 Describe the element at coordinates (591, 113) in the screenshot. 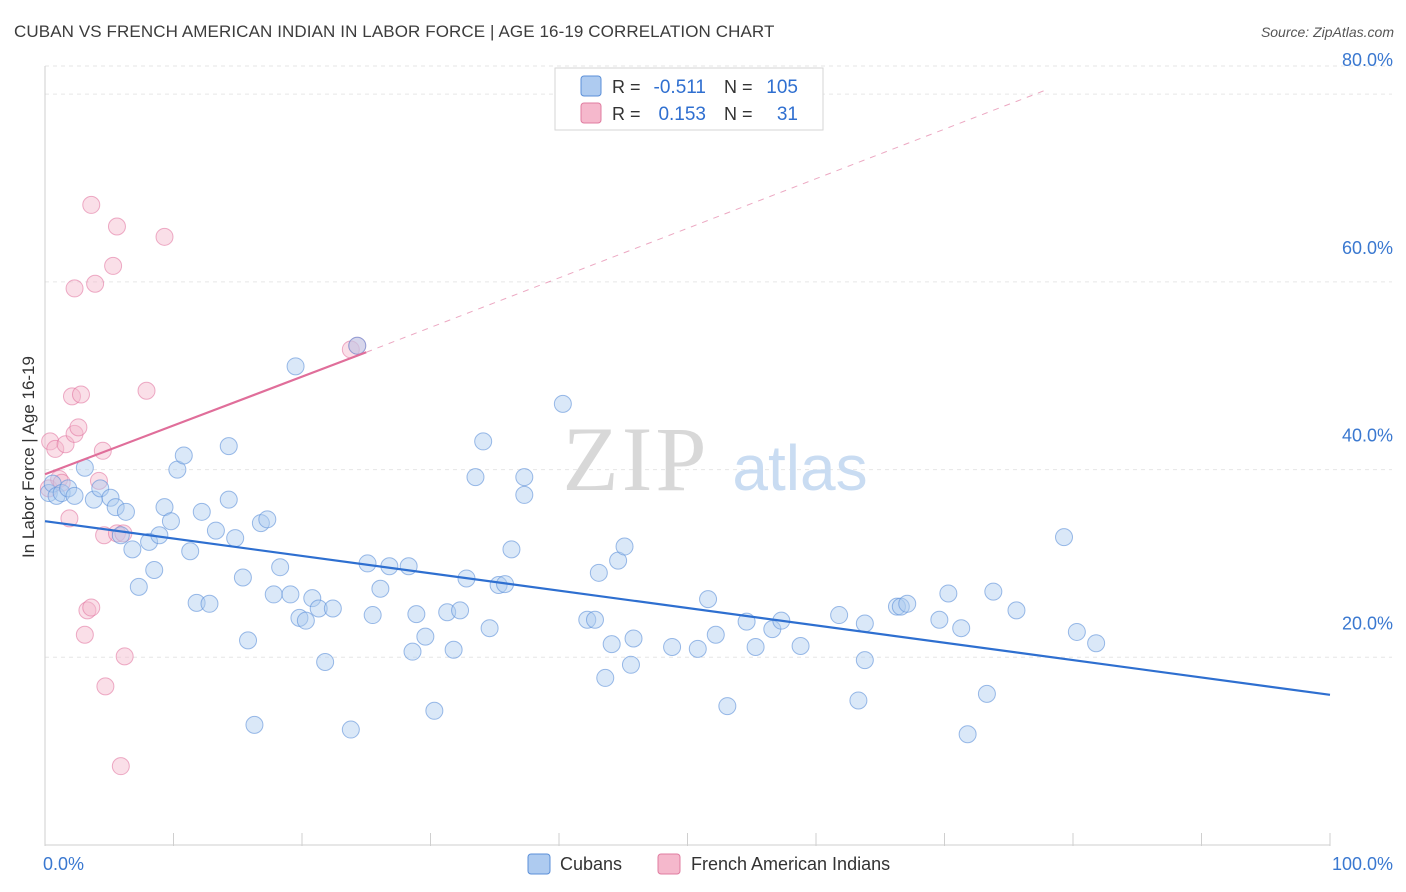

I see `legend-swatch-french-american-indians` at that location.